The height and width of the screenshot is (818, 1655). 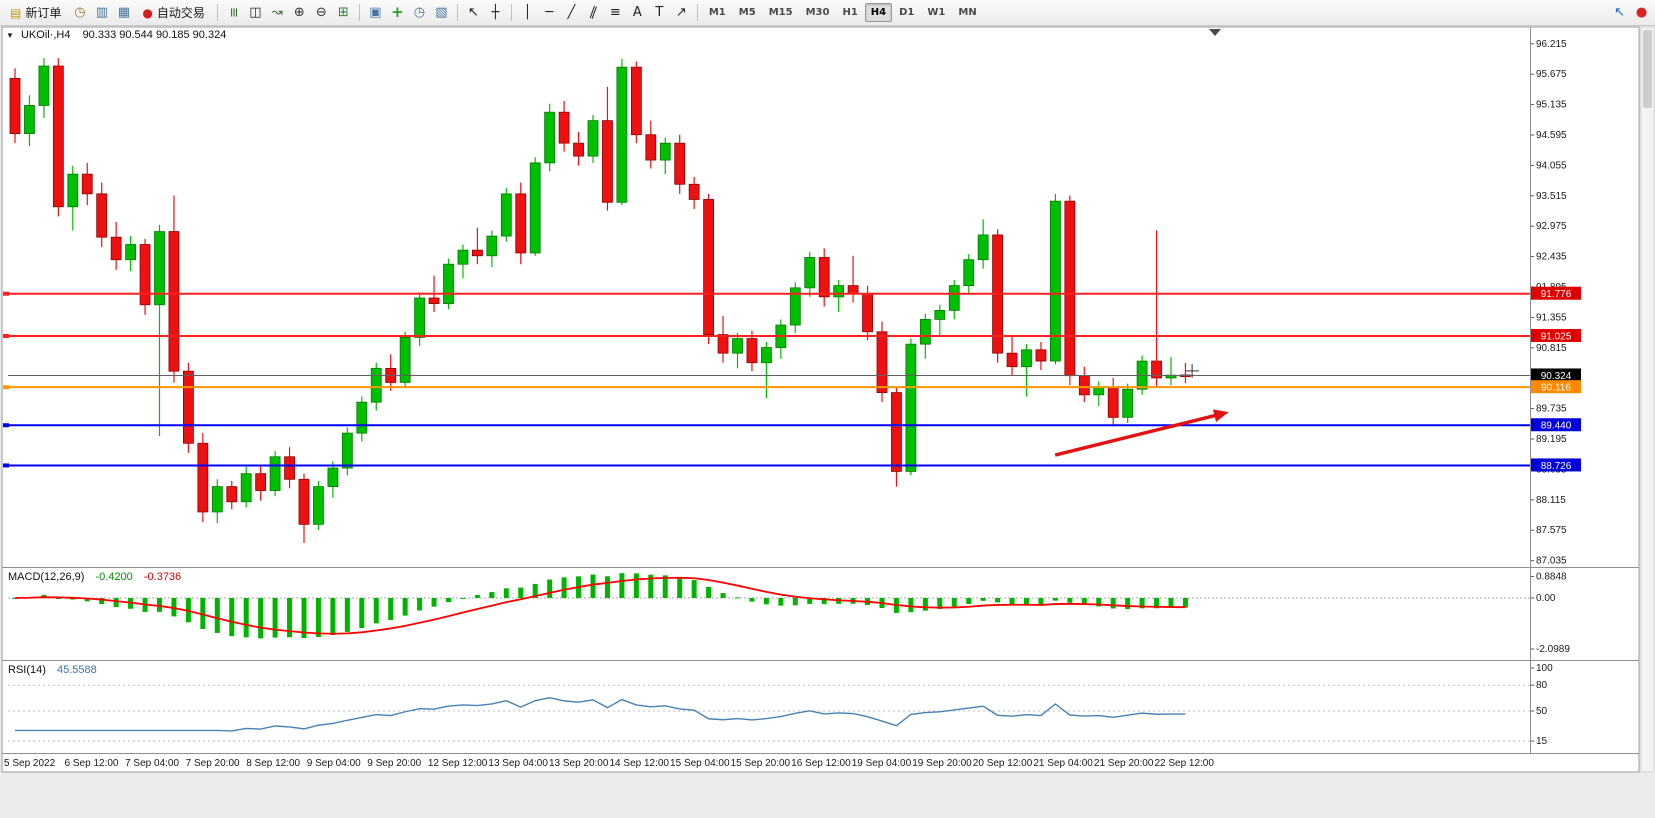 I want to click on horizontal-line-button: ─, so click(x=549, y=12).